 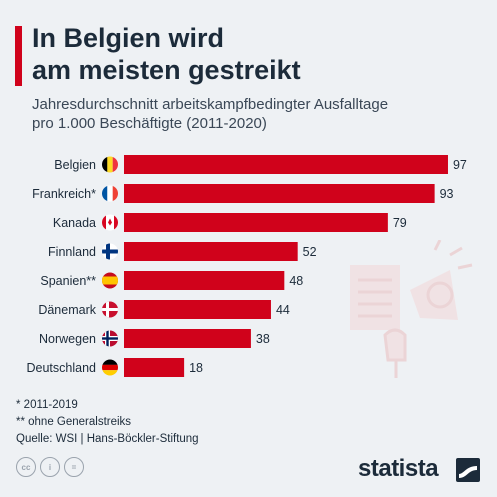 What do you see at coordinates (296, 281) in the screenshot?
I see `value-label: 48` at bounding box center [296, 281].